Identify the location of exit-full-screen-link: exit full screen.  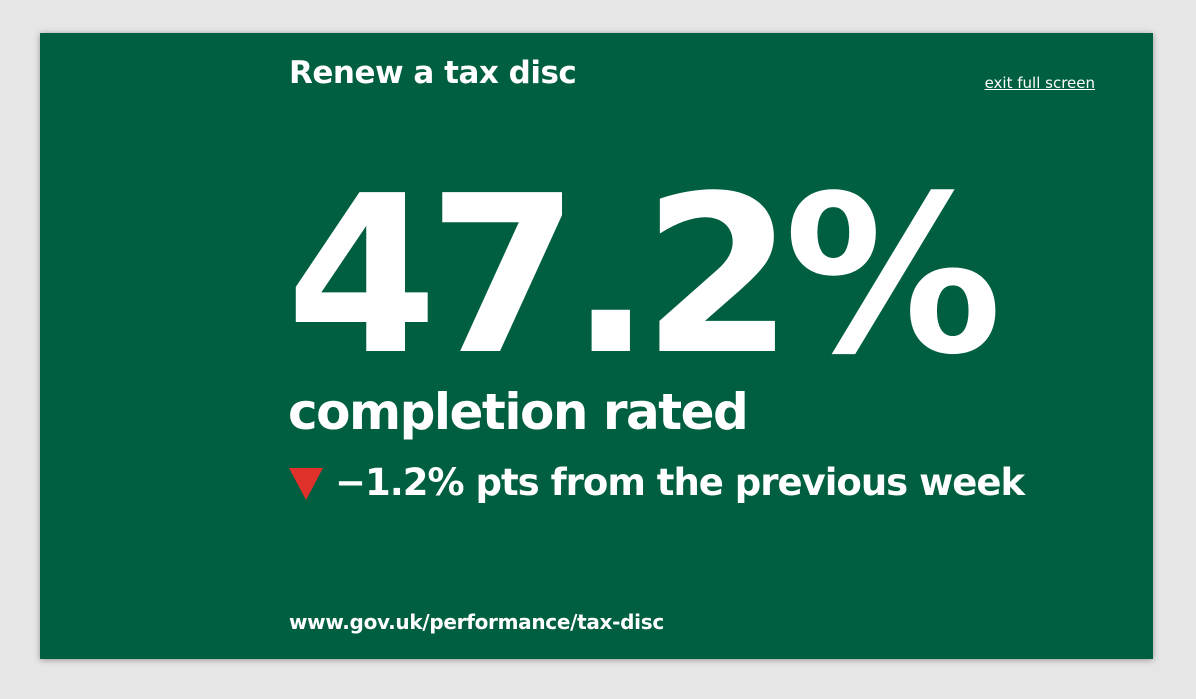
(1039, 83).